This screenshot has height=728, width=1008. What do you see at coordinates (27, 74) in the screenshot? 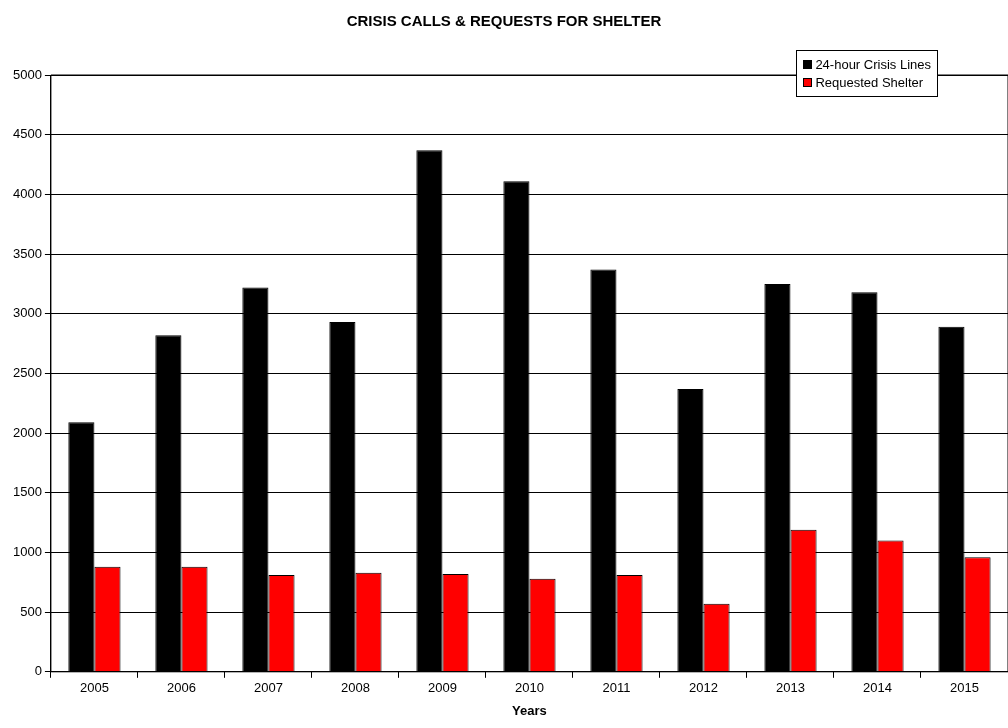
I see `y-tick-label: 5000` at bounding box center [27, 74].